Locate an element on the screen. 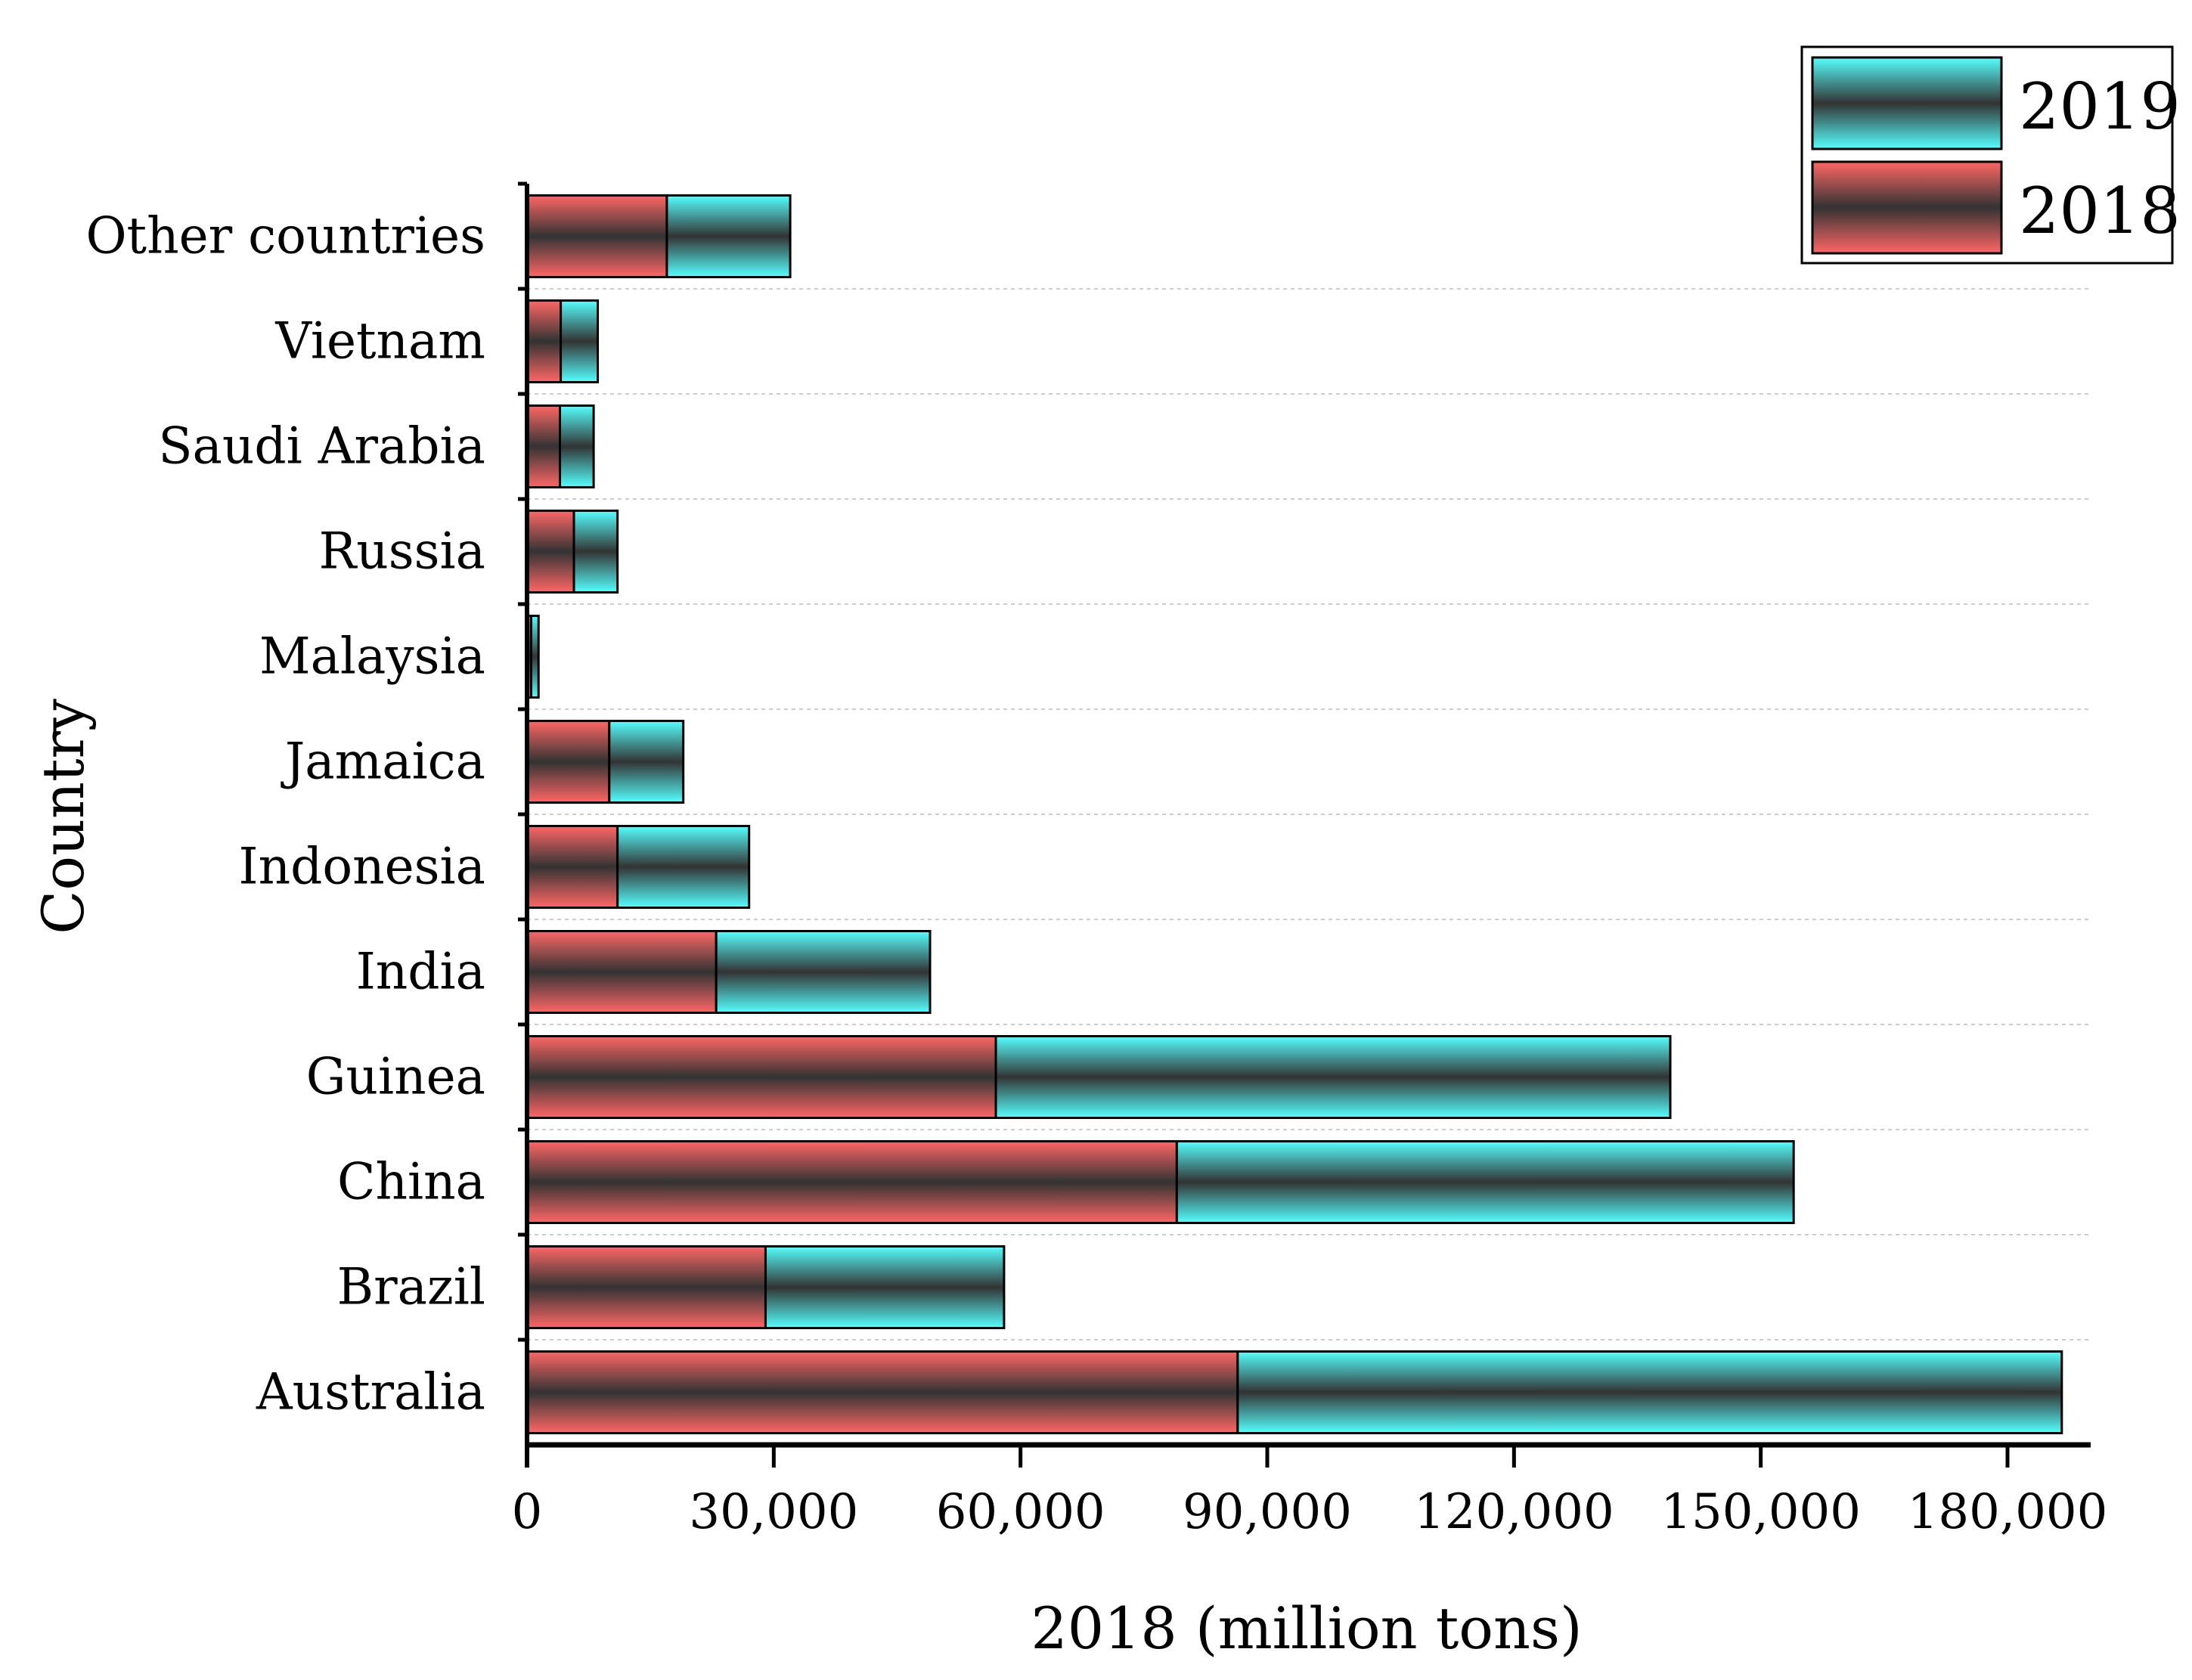 The height and width of the screenshot is (1680, 2192). bar-2019-australia is located at coordinates (1649, 1392).